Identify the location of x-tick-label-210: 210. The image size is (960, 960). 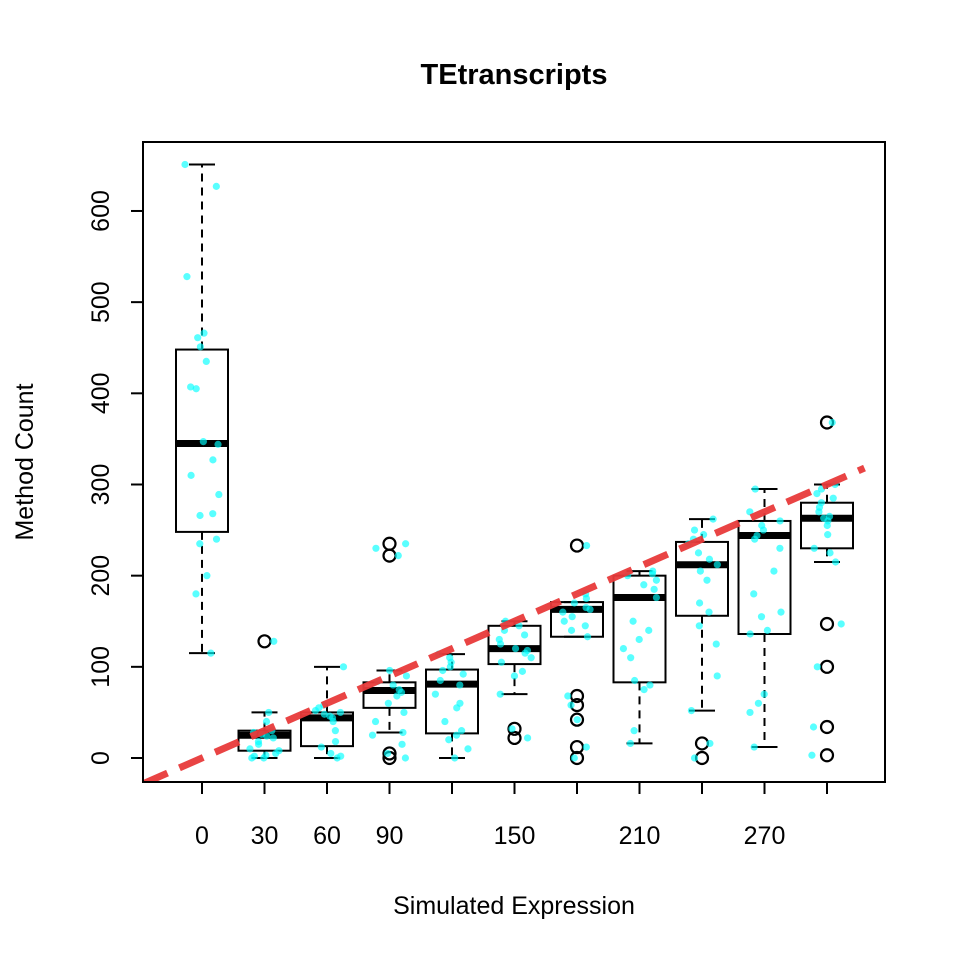
(640, 836).